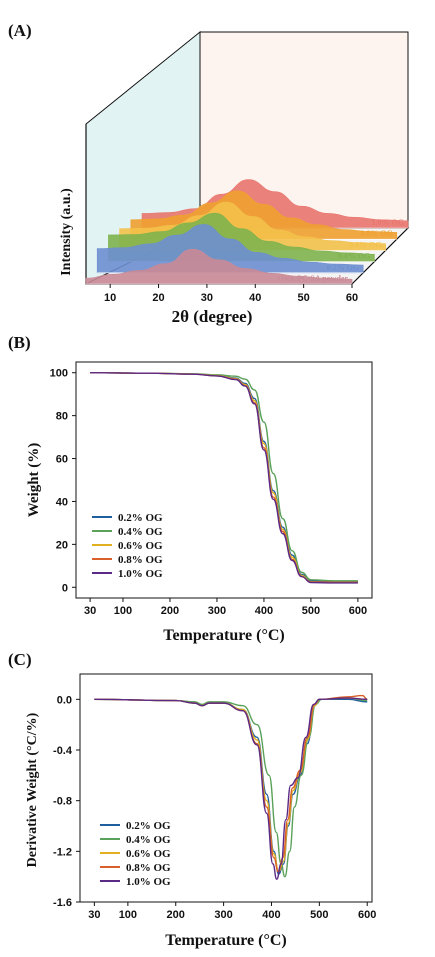 The image size is (435, 957). I want to click on y-tick-label: -0.4, so click(63, 751).